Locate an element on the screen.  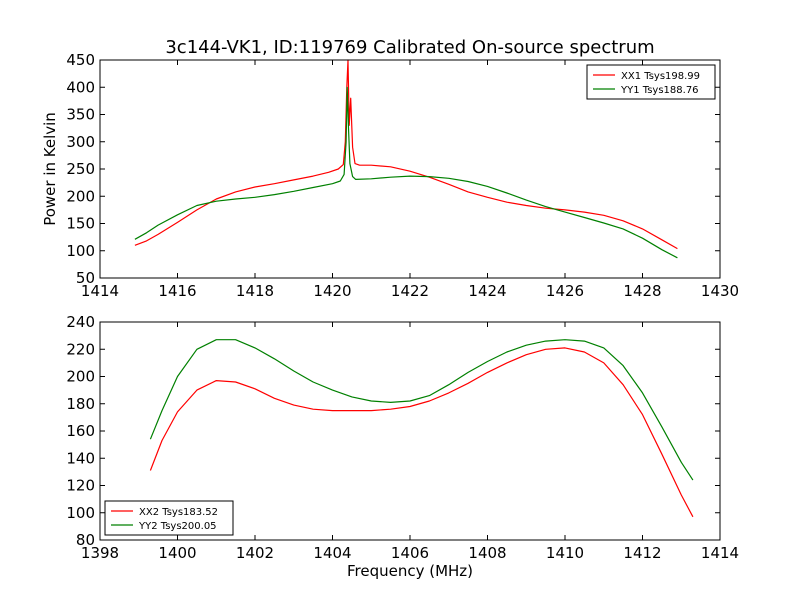
y-tick-label: 400 is located at coordinates (80, 87).